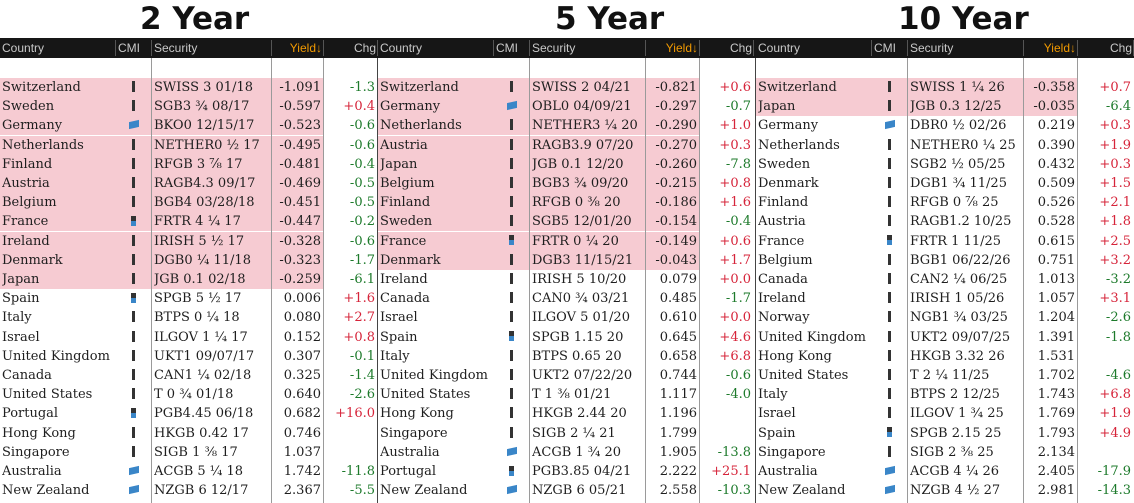 The image size is (1134, 503). What do you see at coordinates (958, 126) in the screenshot?
I see `security-cell: DBR0 ½ 02/26` at bounding box center [958, 126].